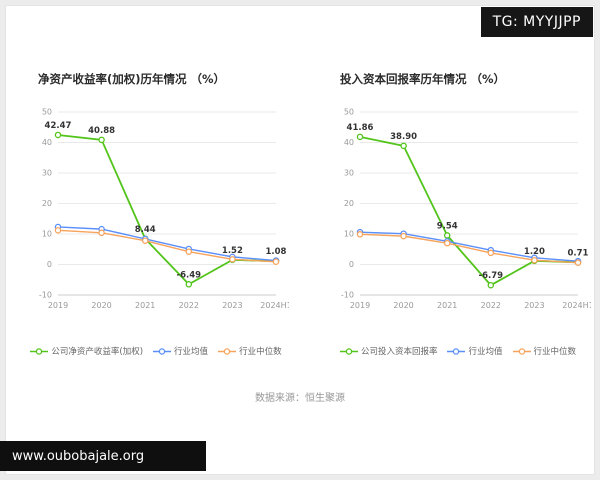 Image resolution: width=600 pixels, height=480 pixels. I want to click on legend-label: 公司净资产收益率(加权), so click(97, 352).